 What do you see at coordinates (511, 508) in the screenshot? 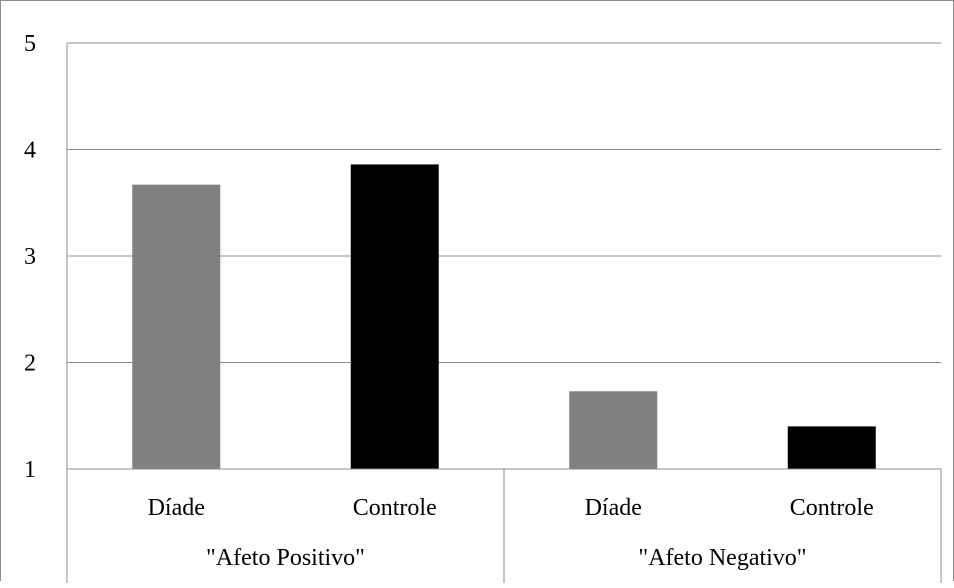
I see `x-category-labels: Díade Controle Díade Controle` at bounding box center [511, 508].